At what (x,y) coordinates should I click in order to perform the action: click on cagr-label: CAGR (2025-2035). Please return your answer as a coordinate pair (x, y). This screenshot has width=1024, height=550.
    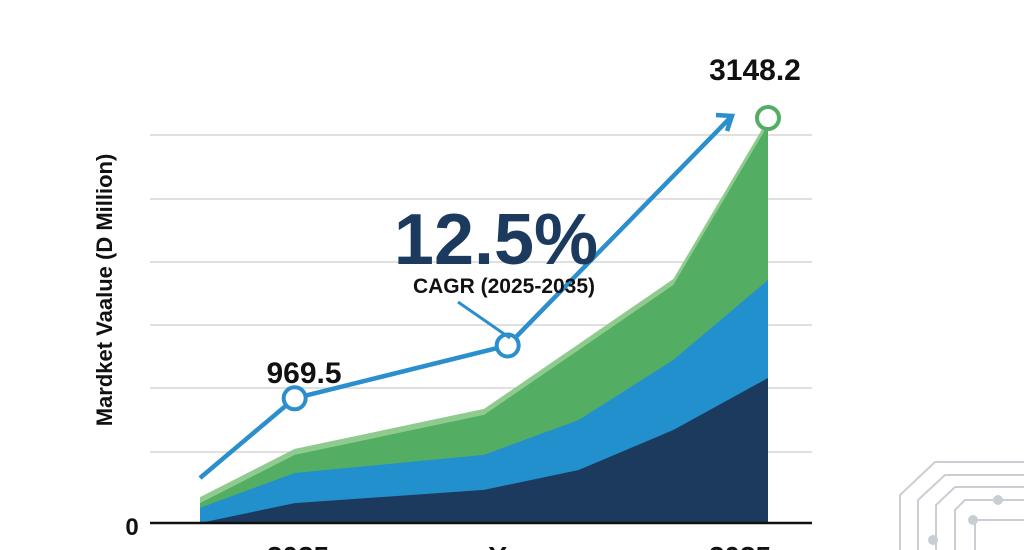
    Looking at the image, I should click on (504, 286).